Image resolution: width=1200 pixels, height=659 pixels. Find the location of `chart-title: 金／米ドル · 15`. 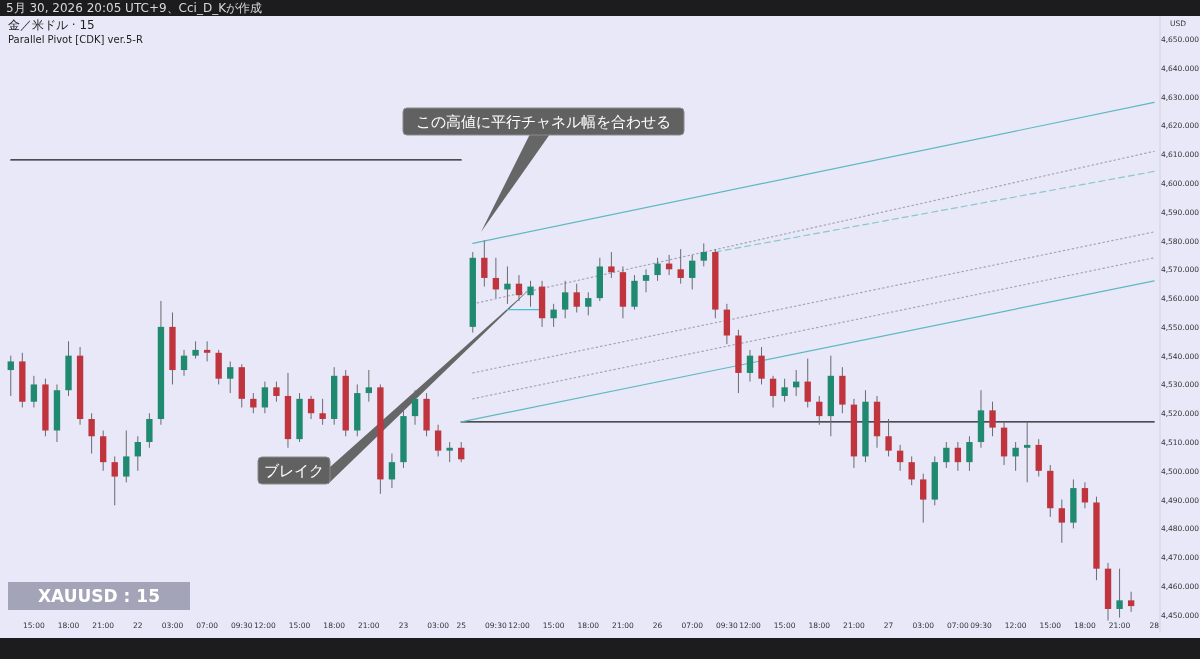

chart-title: 金／米ドル · 15 is located at coordinates (51, 25).